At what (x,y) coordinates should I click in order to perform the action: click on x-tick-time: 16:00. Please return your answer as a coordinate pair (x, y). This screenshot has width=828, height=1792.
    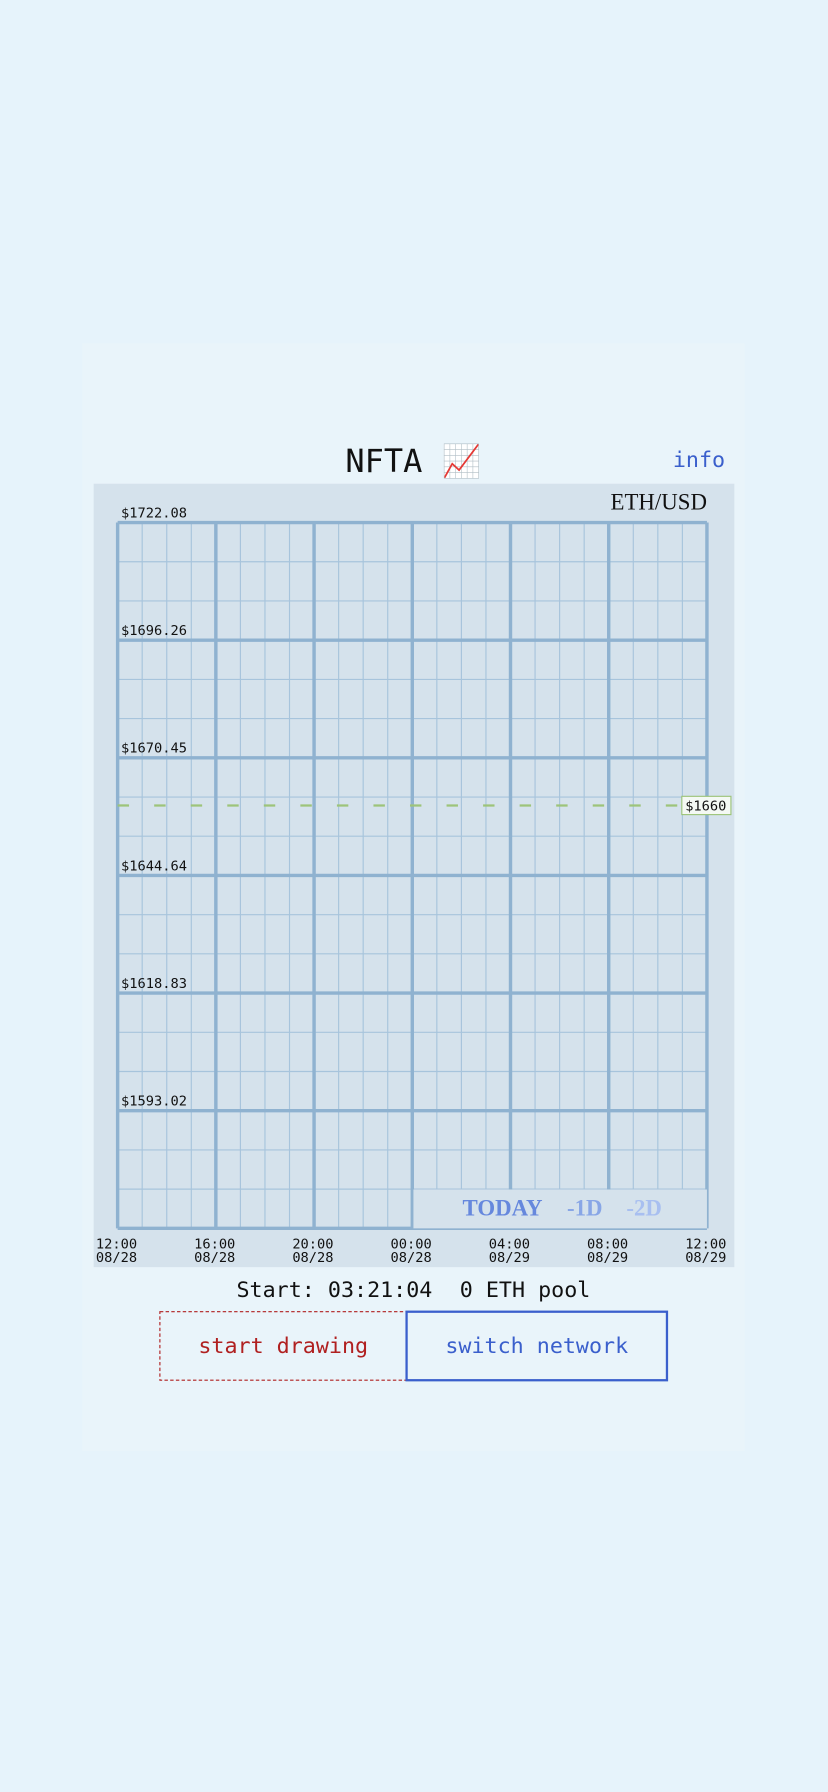
    Looking at the image, I should click on (214, 1244).